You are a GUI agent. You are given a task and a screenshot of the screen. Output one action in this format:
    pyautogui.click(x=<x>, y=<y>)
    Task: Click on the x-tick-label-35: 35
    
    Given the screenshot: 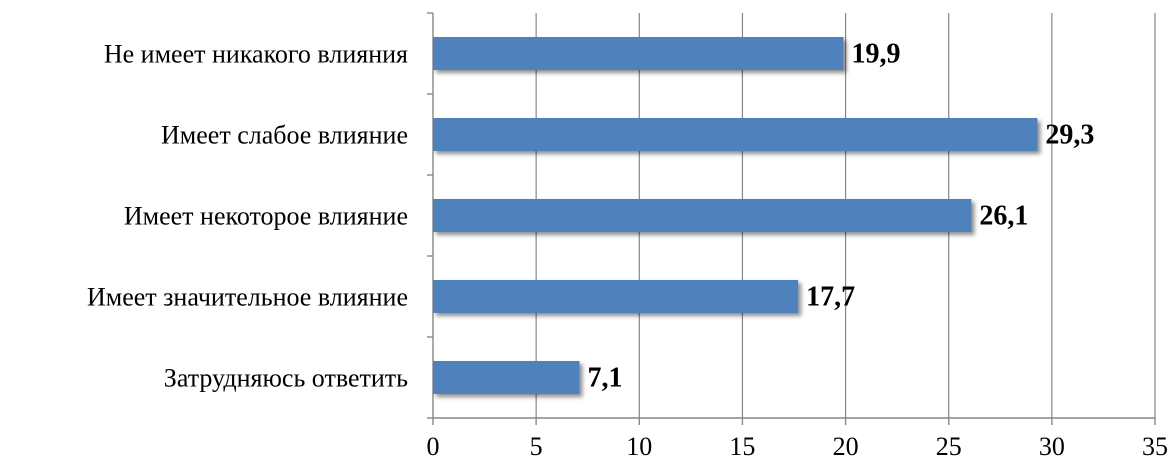 What is the action you would take?
    pyautogui.click(x=1155, y=446)
    